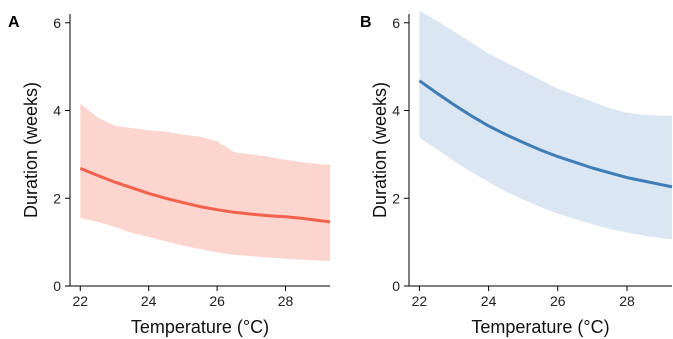  What do you see at coordinates (286, 301) in the screenshot?
I see `panel-a-x-tick-label: 28` at bounding box center [286, 301].